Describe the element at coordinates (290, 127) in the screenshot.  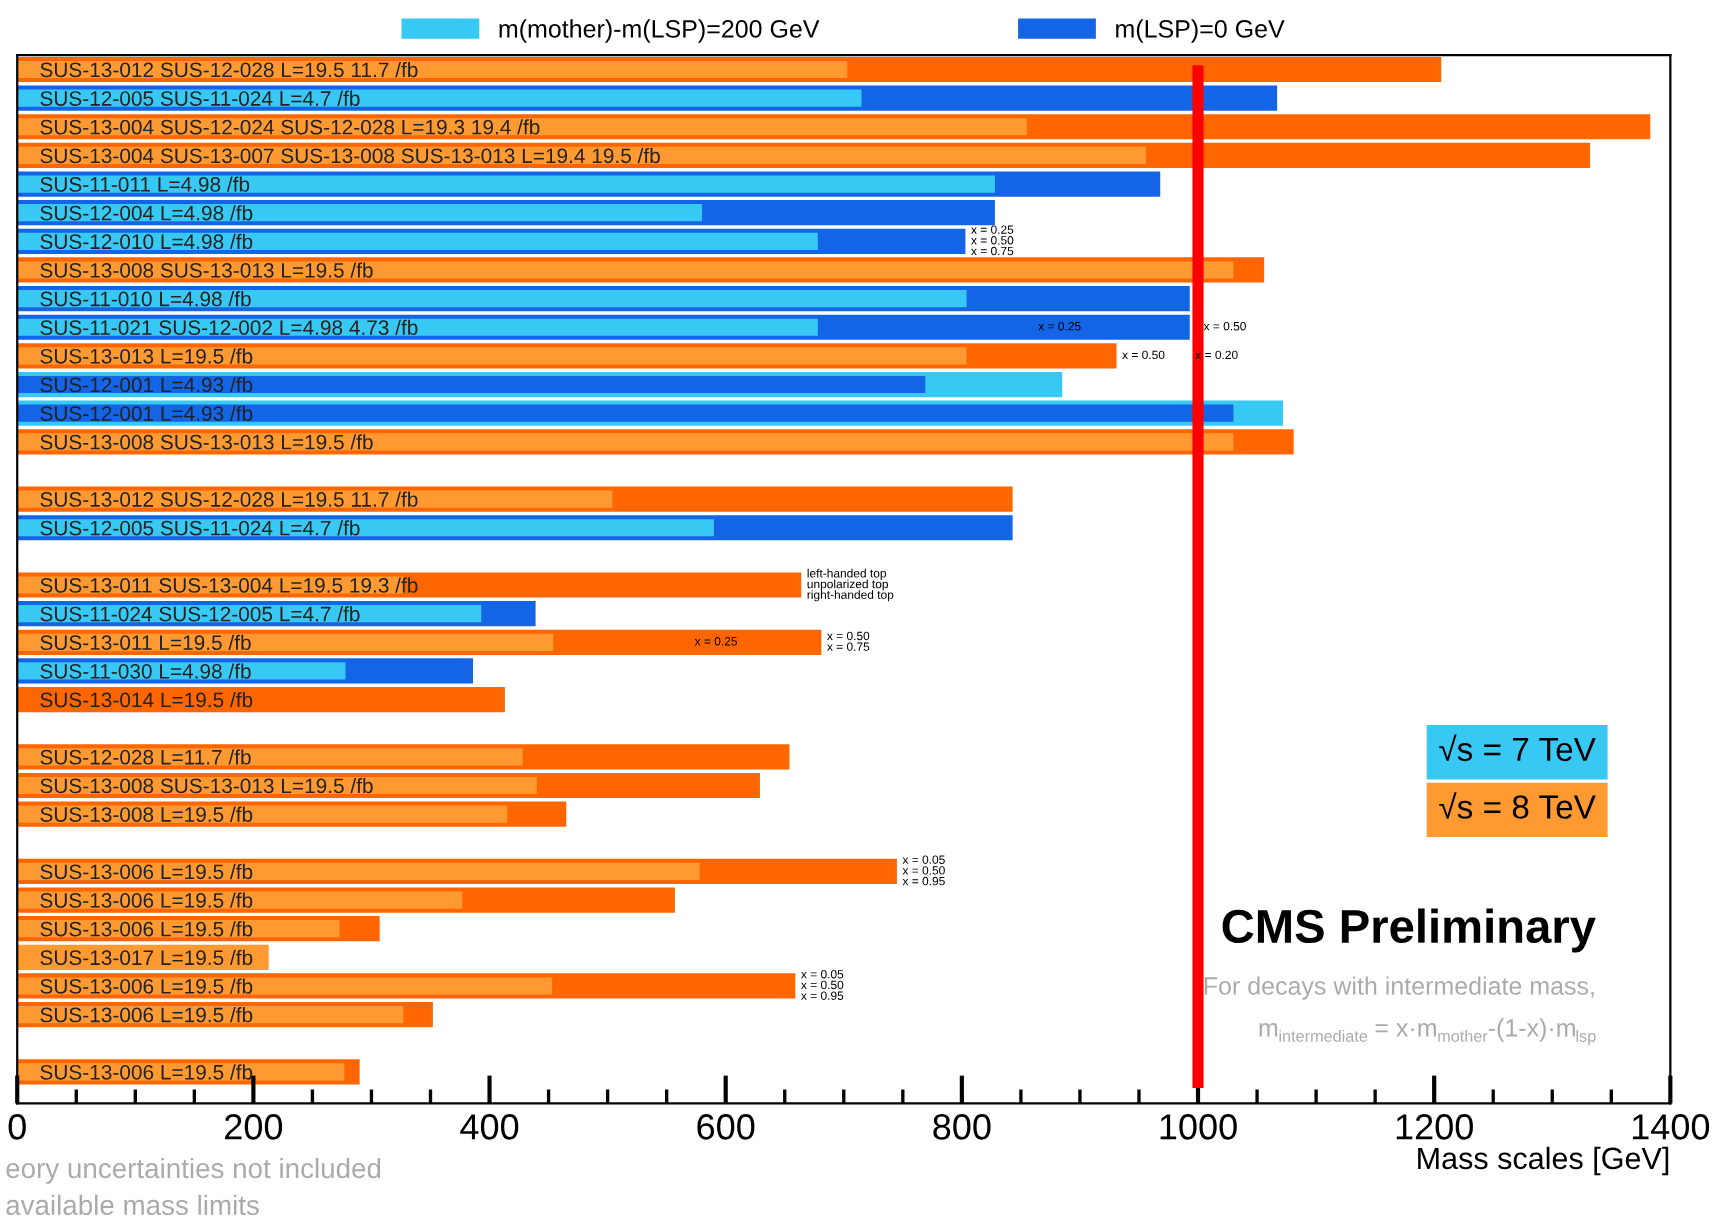
I see `y-tick-label: SUS-13-004 SUS-12-024 SUS-12-028 L=19.3 19.4 /fb` at that location.